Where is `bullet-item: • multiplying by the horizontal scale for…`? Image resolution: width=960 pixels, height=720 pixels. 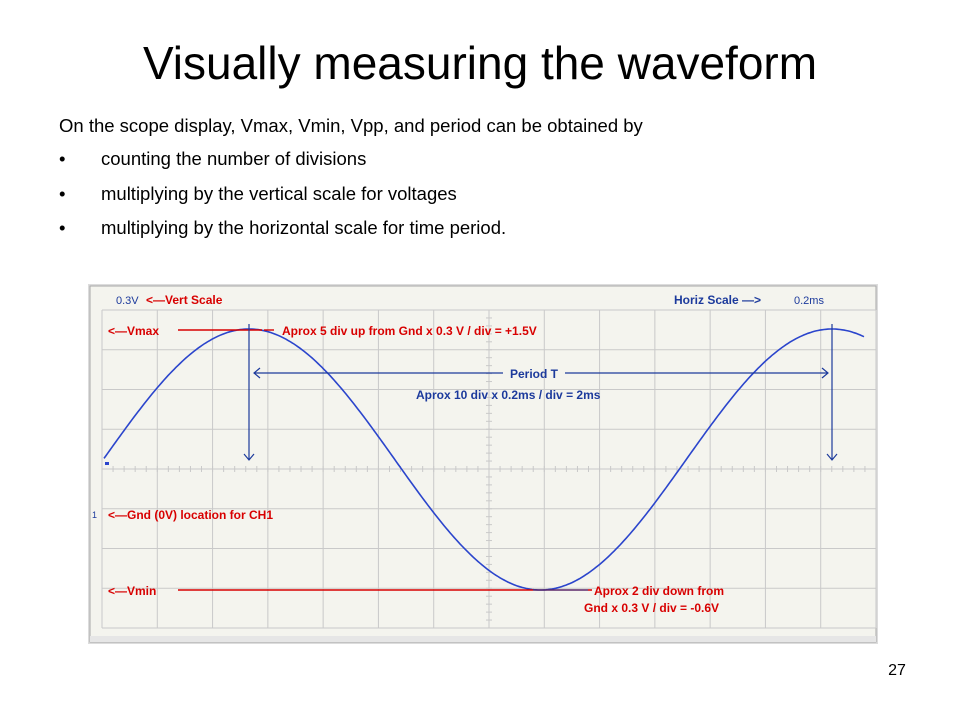 bullet-item: • multiplying by the horizontal scale for… is located at coordinates (282, 228).